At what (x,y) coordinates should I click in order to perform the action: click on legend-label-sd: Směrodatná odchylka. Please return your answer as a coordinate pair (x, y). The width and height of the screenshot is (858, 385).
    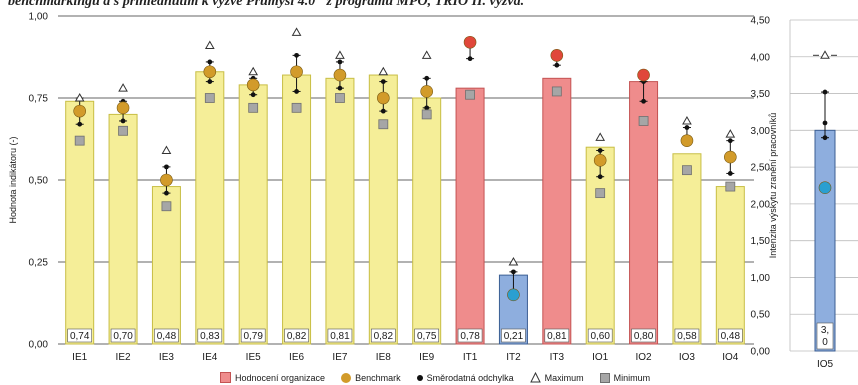
    Looking at the image, I should click on (470, 377).